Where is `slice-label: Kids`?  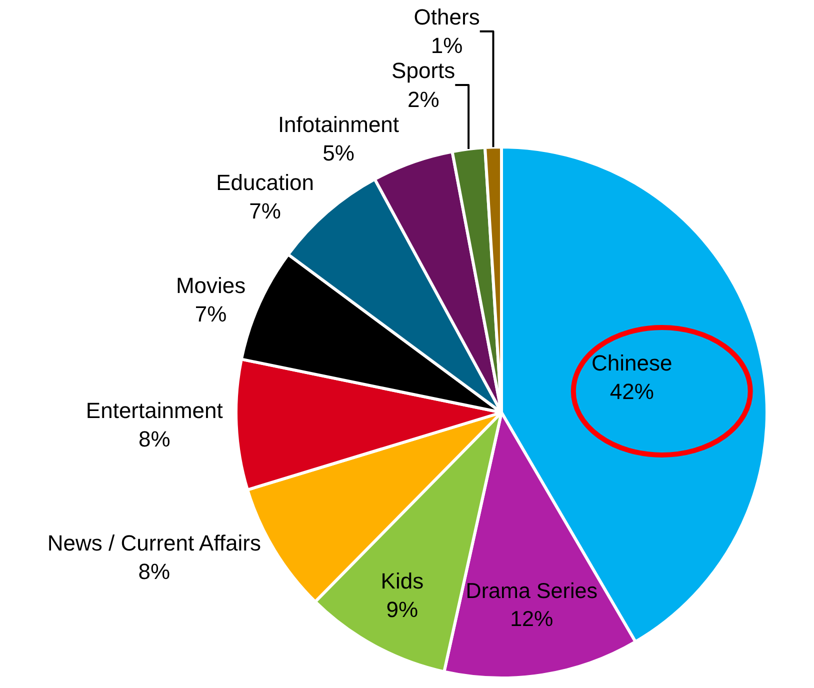 slice-label: Kids is located at coordinates (402, 581).